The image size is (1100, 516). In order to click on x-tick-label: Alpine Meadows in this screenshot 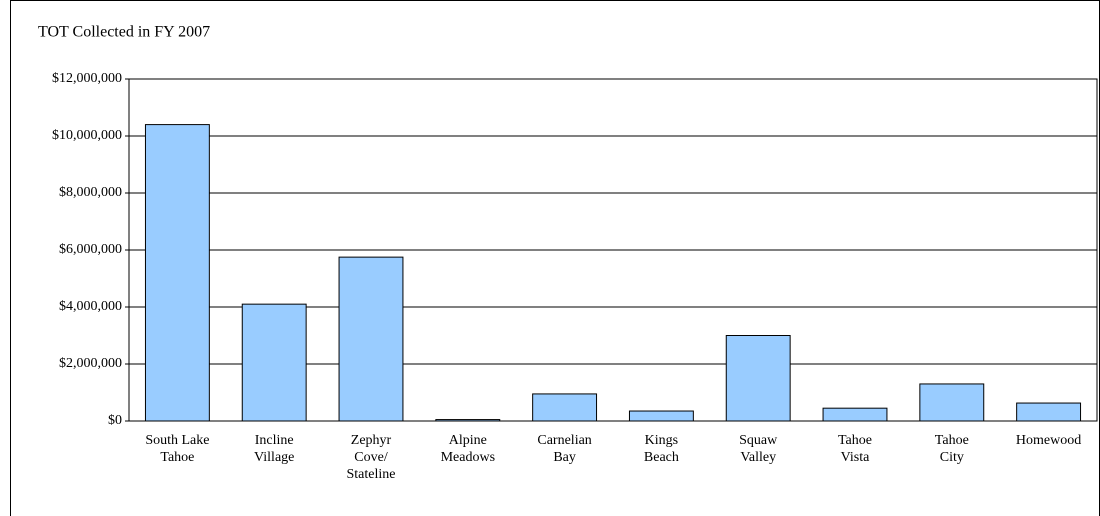, I will do `click(468, 449)`.